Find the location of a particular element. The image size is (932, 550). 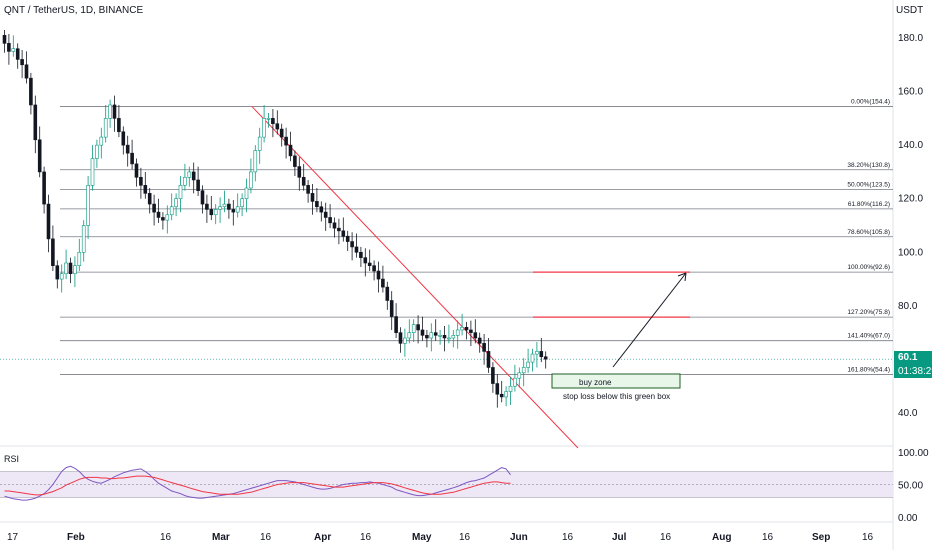

rsi-axis-label: 50.00 is located at coordinates (910, 486).